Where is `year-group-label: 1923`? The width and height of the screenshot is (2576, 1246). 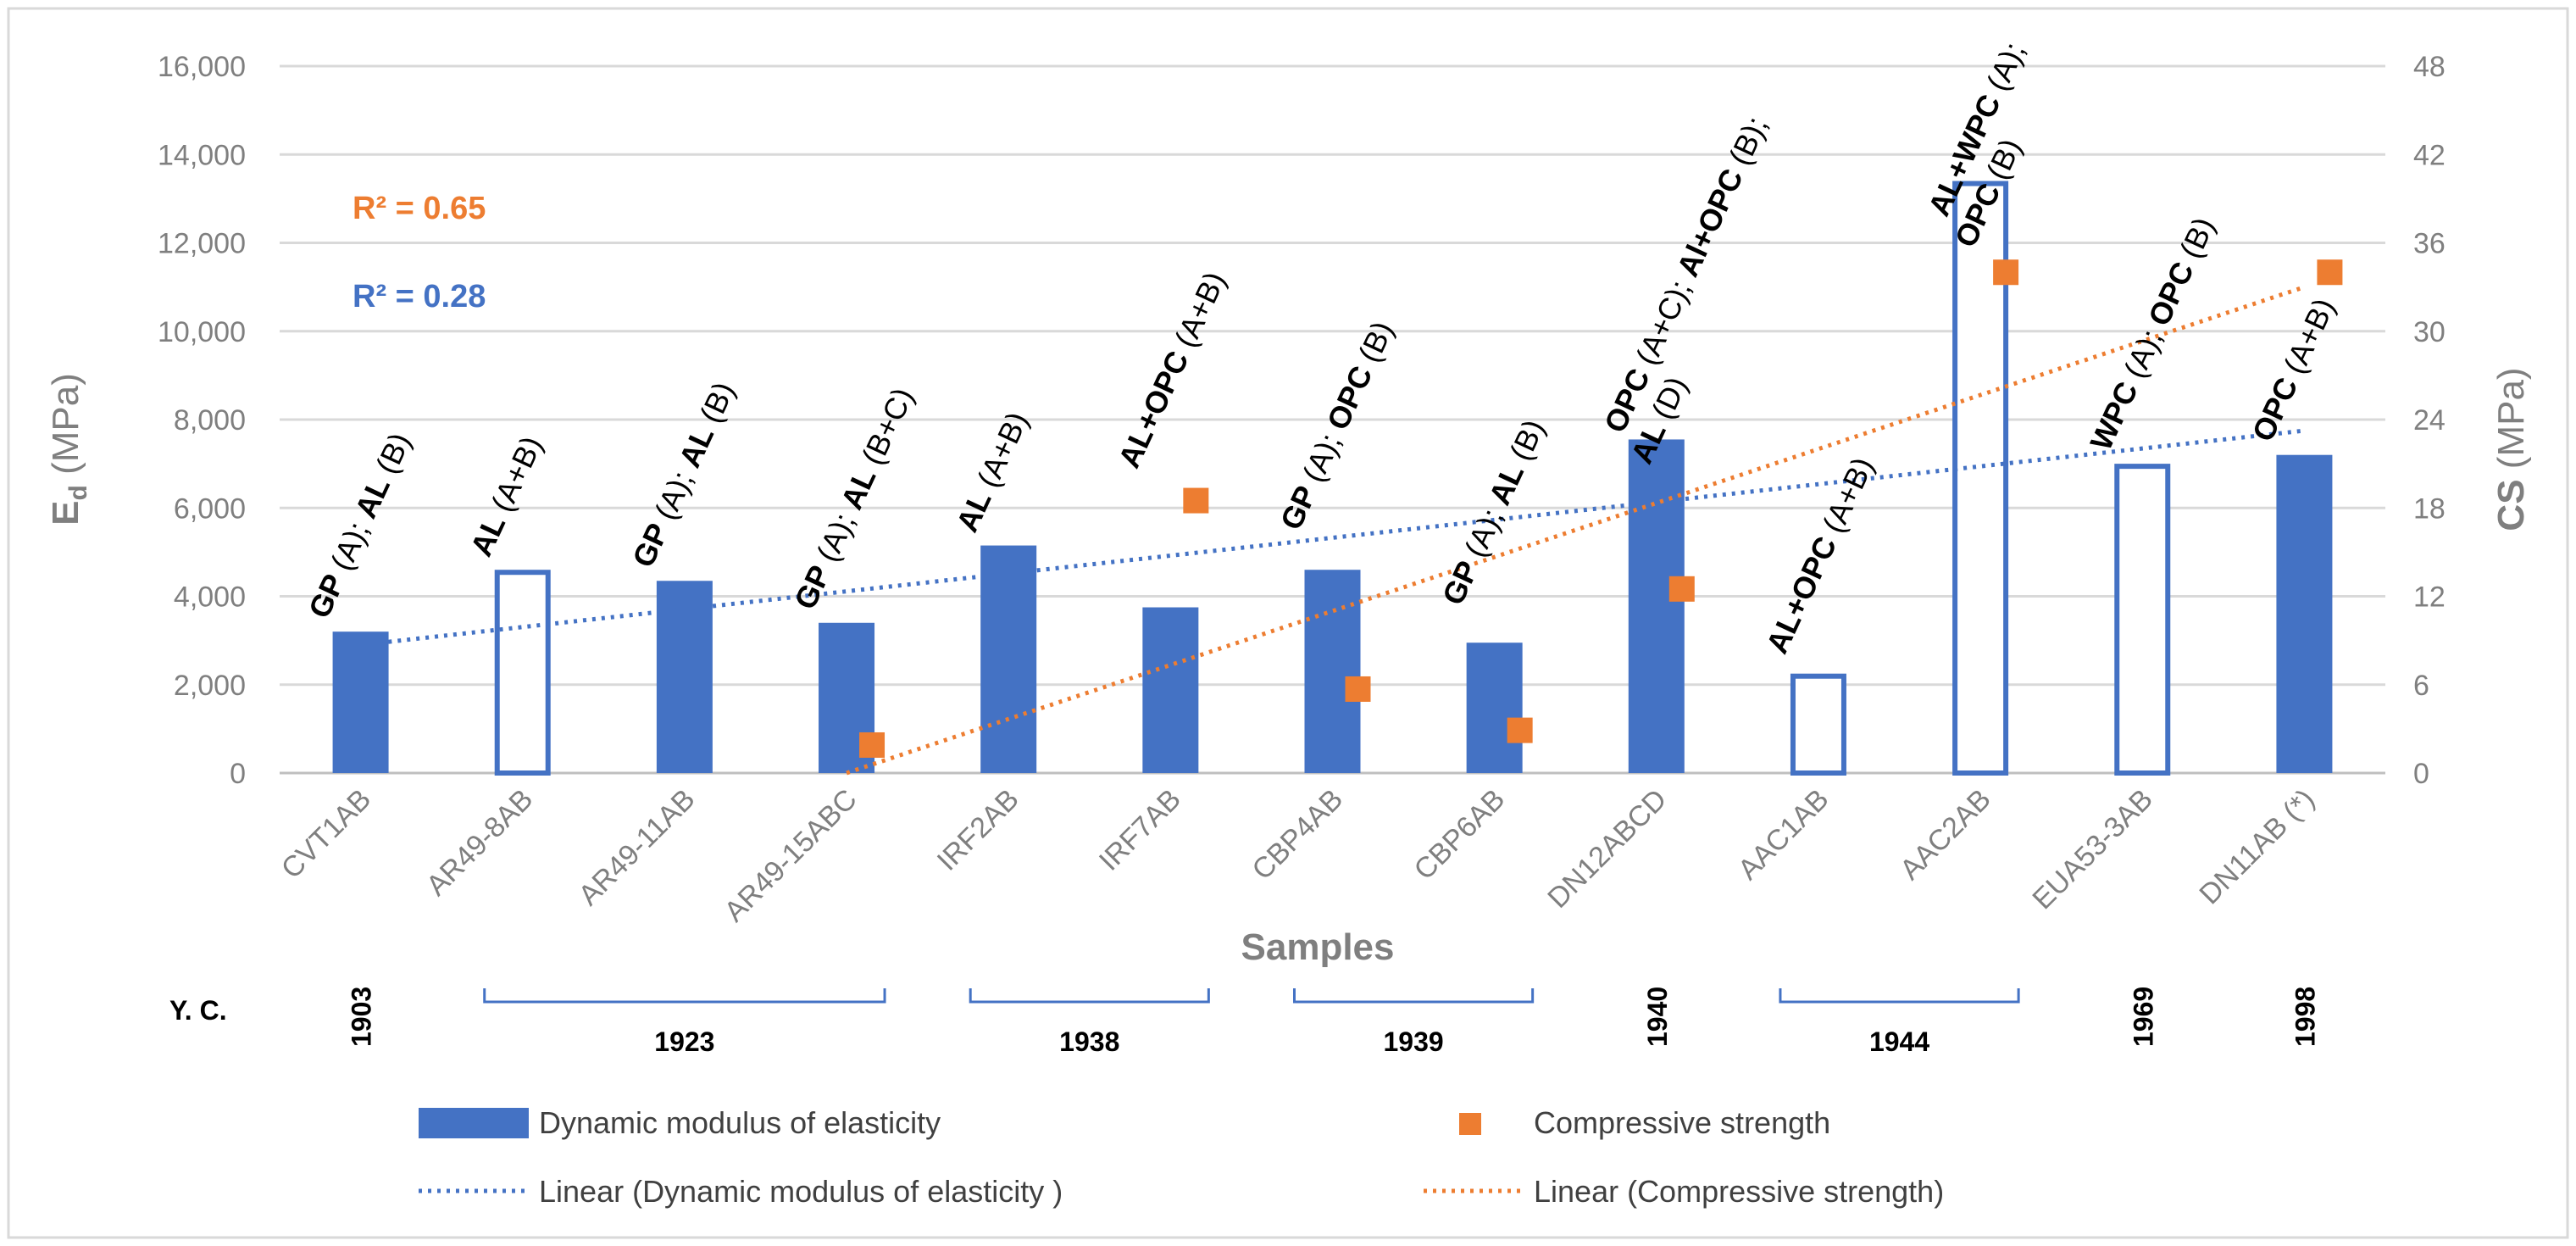 year-group-label: 1923 is located at coordinates (684, 1041).